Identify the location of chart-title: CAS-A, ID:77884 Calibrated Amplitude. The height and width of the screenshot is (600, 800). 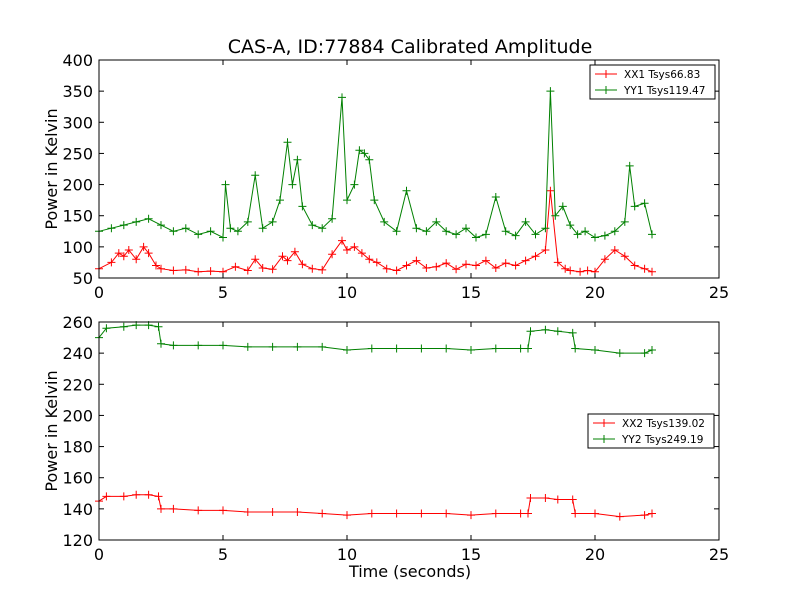
(410, 47).